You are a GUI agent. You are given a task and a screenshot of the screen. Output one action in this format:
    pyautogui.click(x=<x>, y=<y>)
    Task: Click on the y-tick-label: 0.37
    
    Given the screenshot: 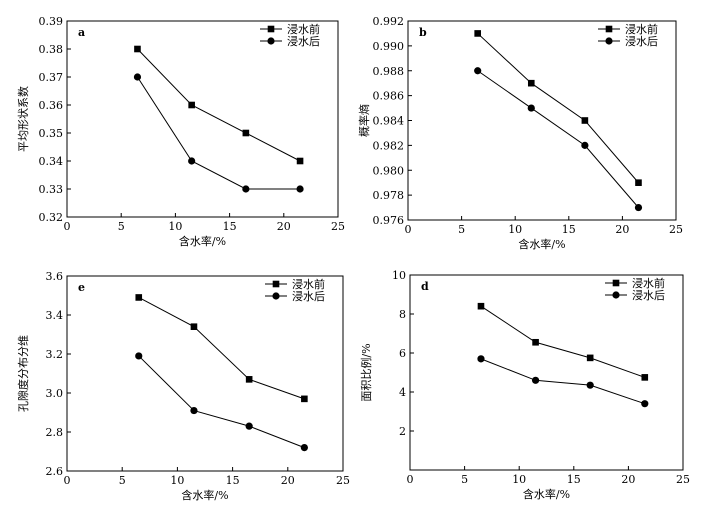 What is the action you would take?
    pyautogui.click(x=51, y=77)
    